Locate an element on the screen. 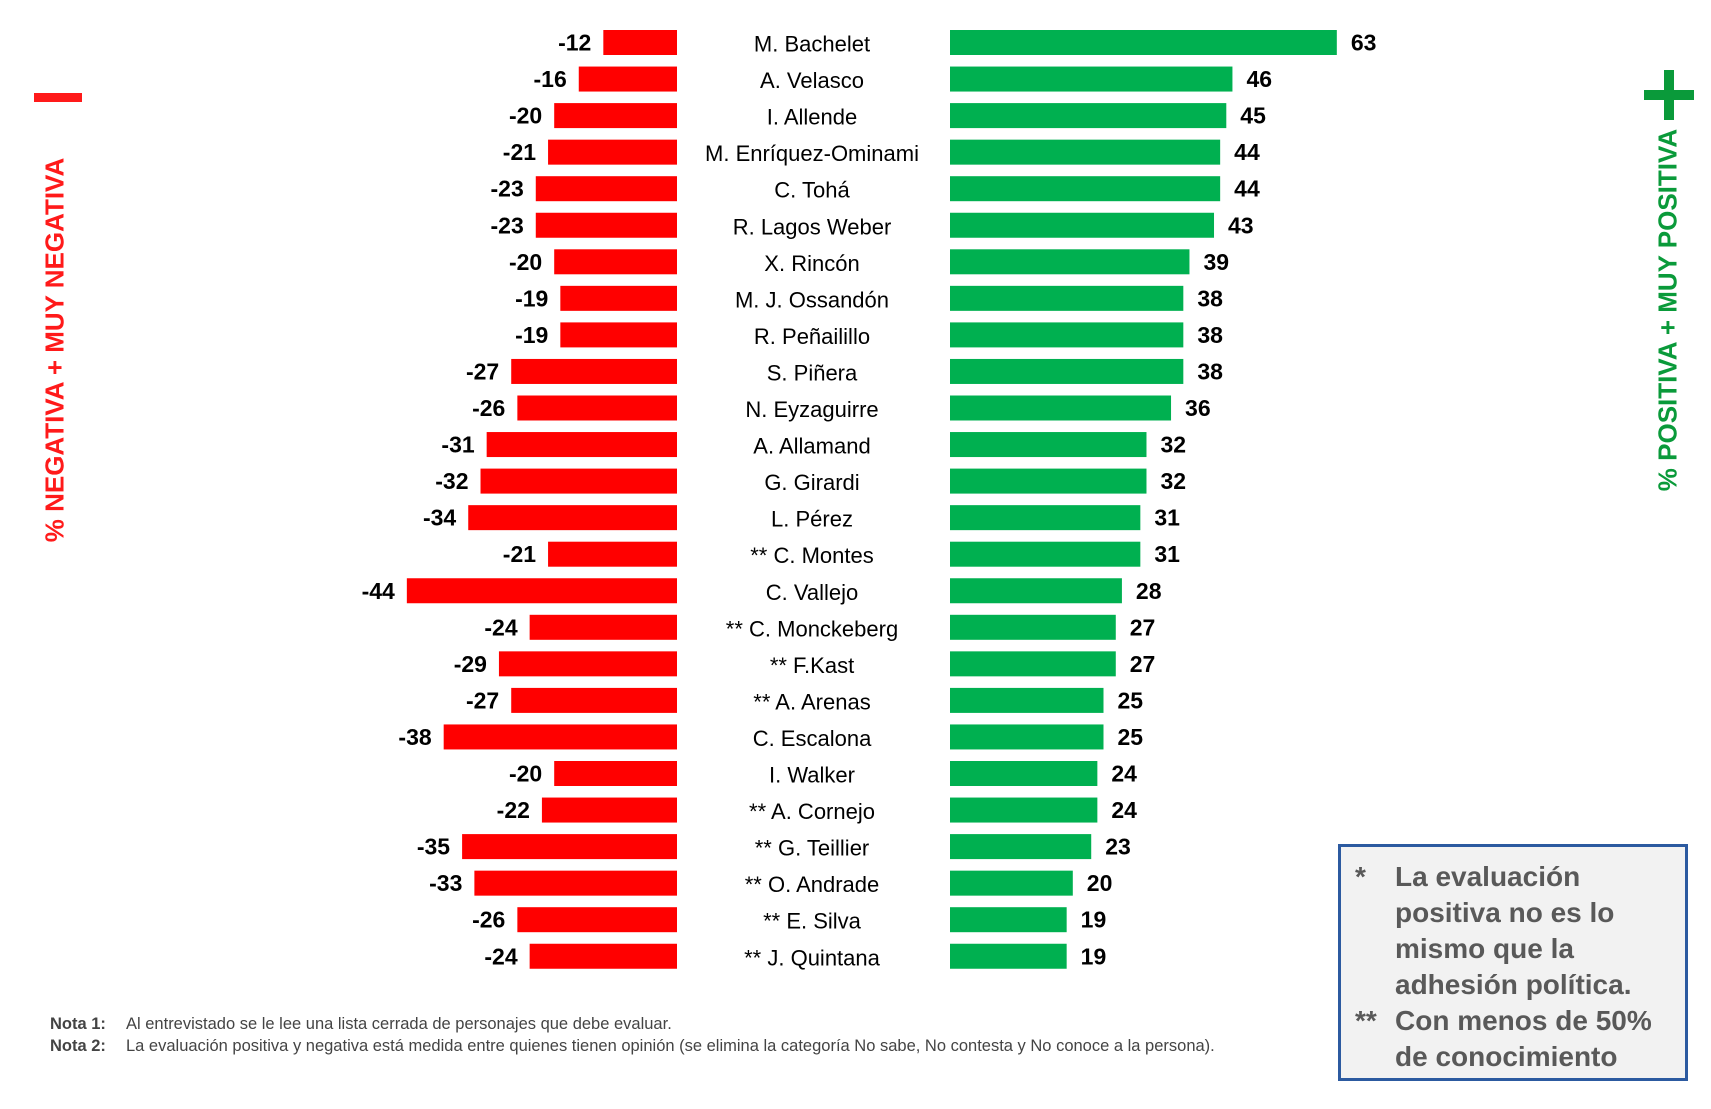 Image resolution: width=1711 pixels, height=1109 pixels. negative-value-label: -31 is located at coordinates (457, 445).